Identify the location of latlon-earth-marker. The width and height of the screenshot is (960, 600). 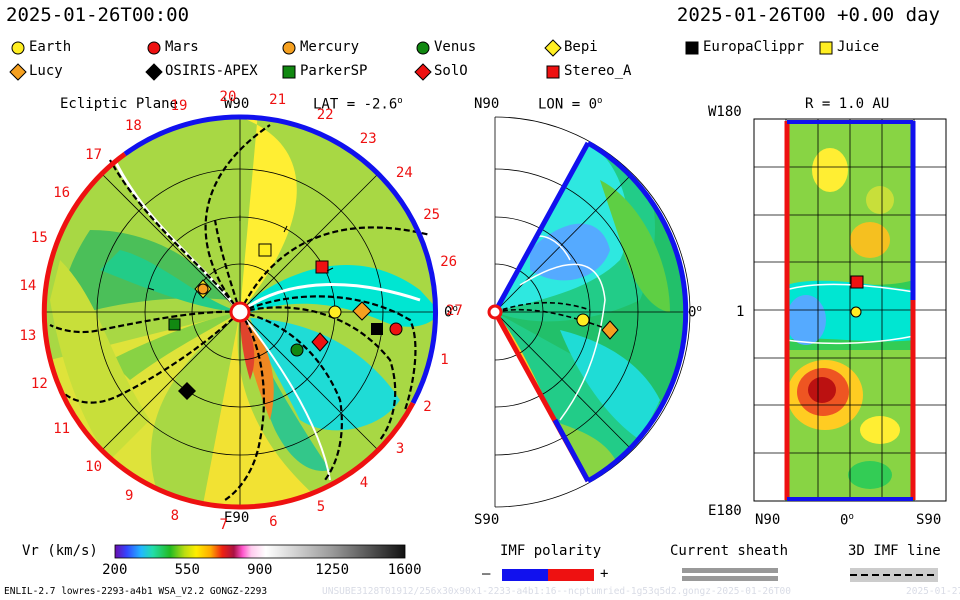
(856, 312).